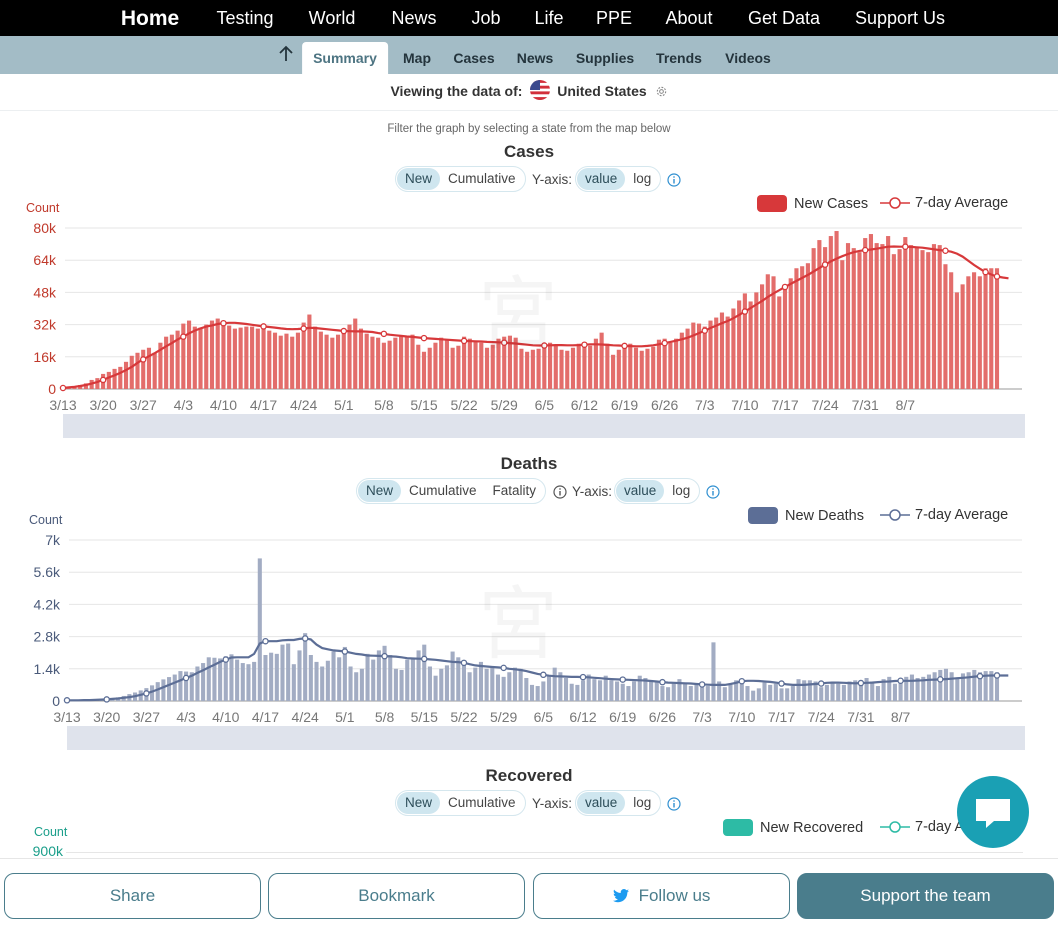 The height and width of the screenshot is (933, 1058). What do you see at coordinates (993, 812) in the screenshot?
I see `chat-button` at bounding box center [993, 812].